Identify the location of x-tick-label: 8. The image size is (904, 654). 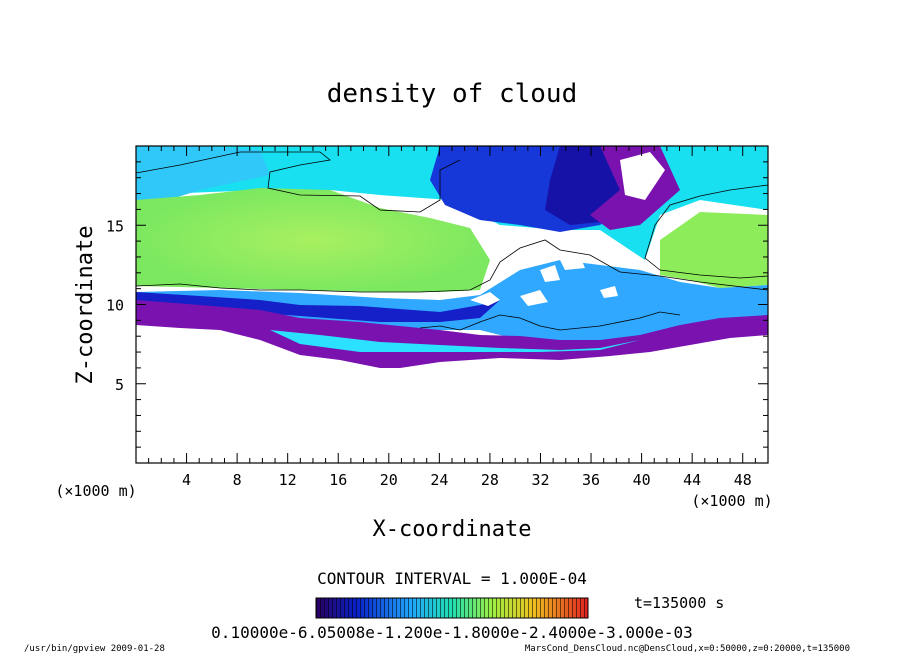
(237, 480).